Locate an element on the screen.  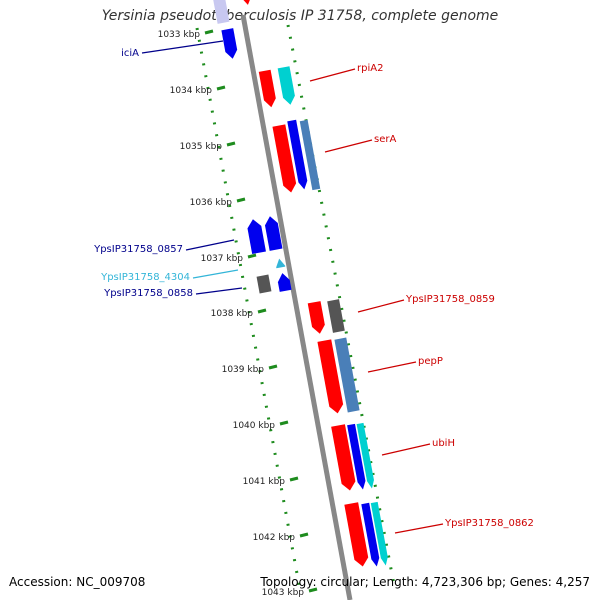
gene-label: YpsIP31758_4304 is located at coordinates (145, 277).